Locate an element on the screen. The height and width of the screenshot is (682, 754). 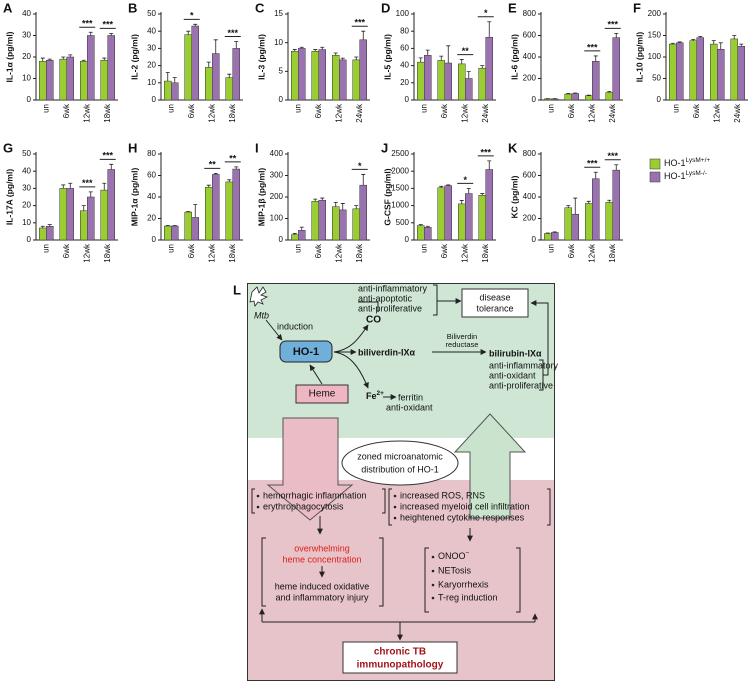
y-axis-label: G-CSF (pg/ml) is located at coordinates (387, 196).